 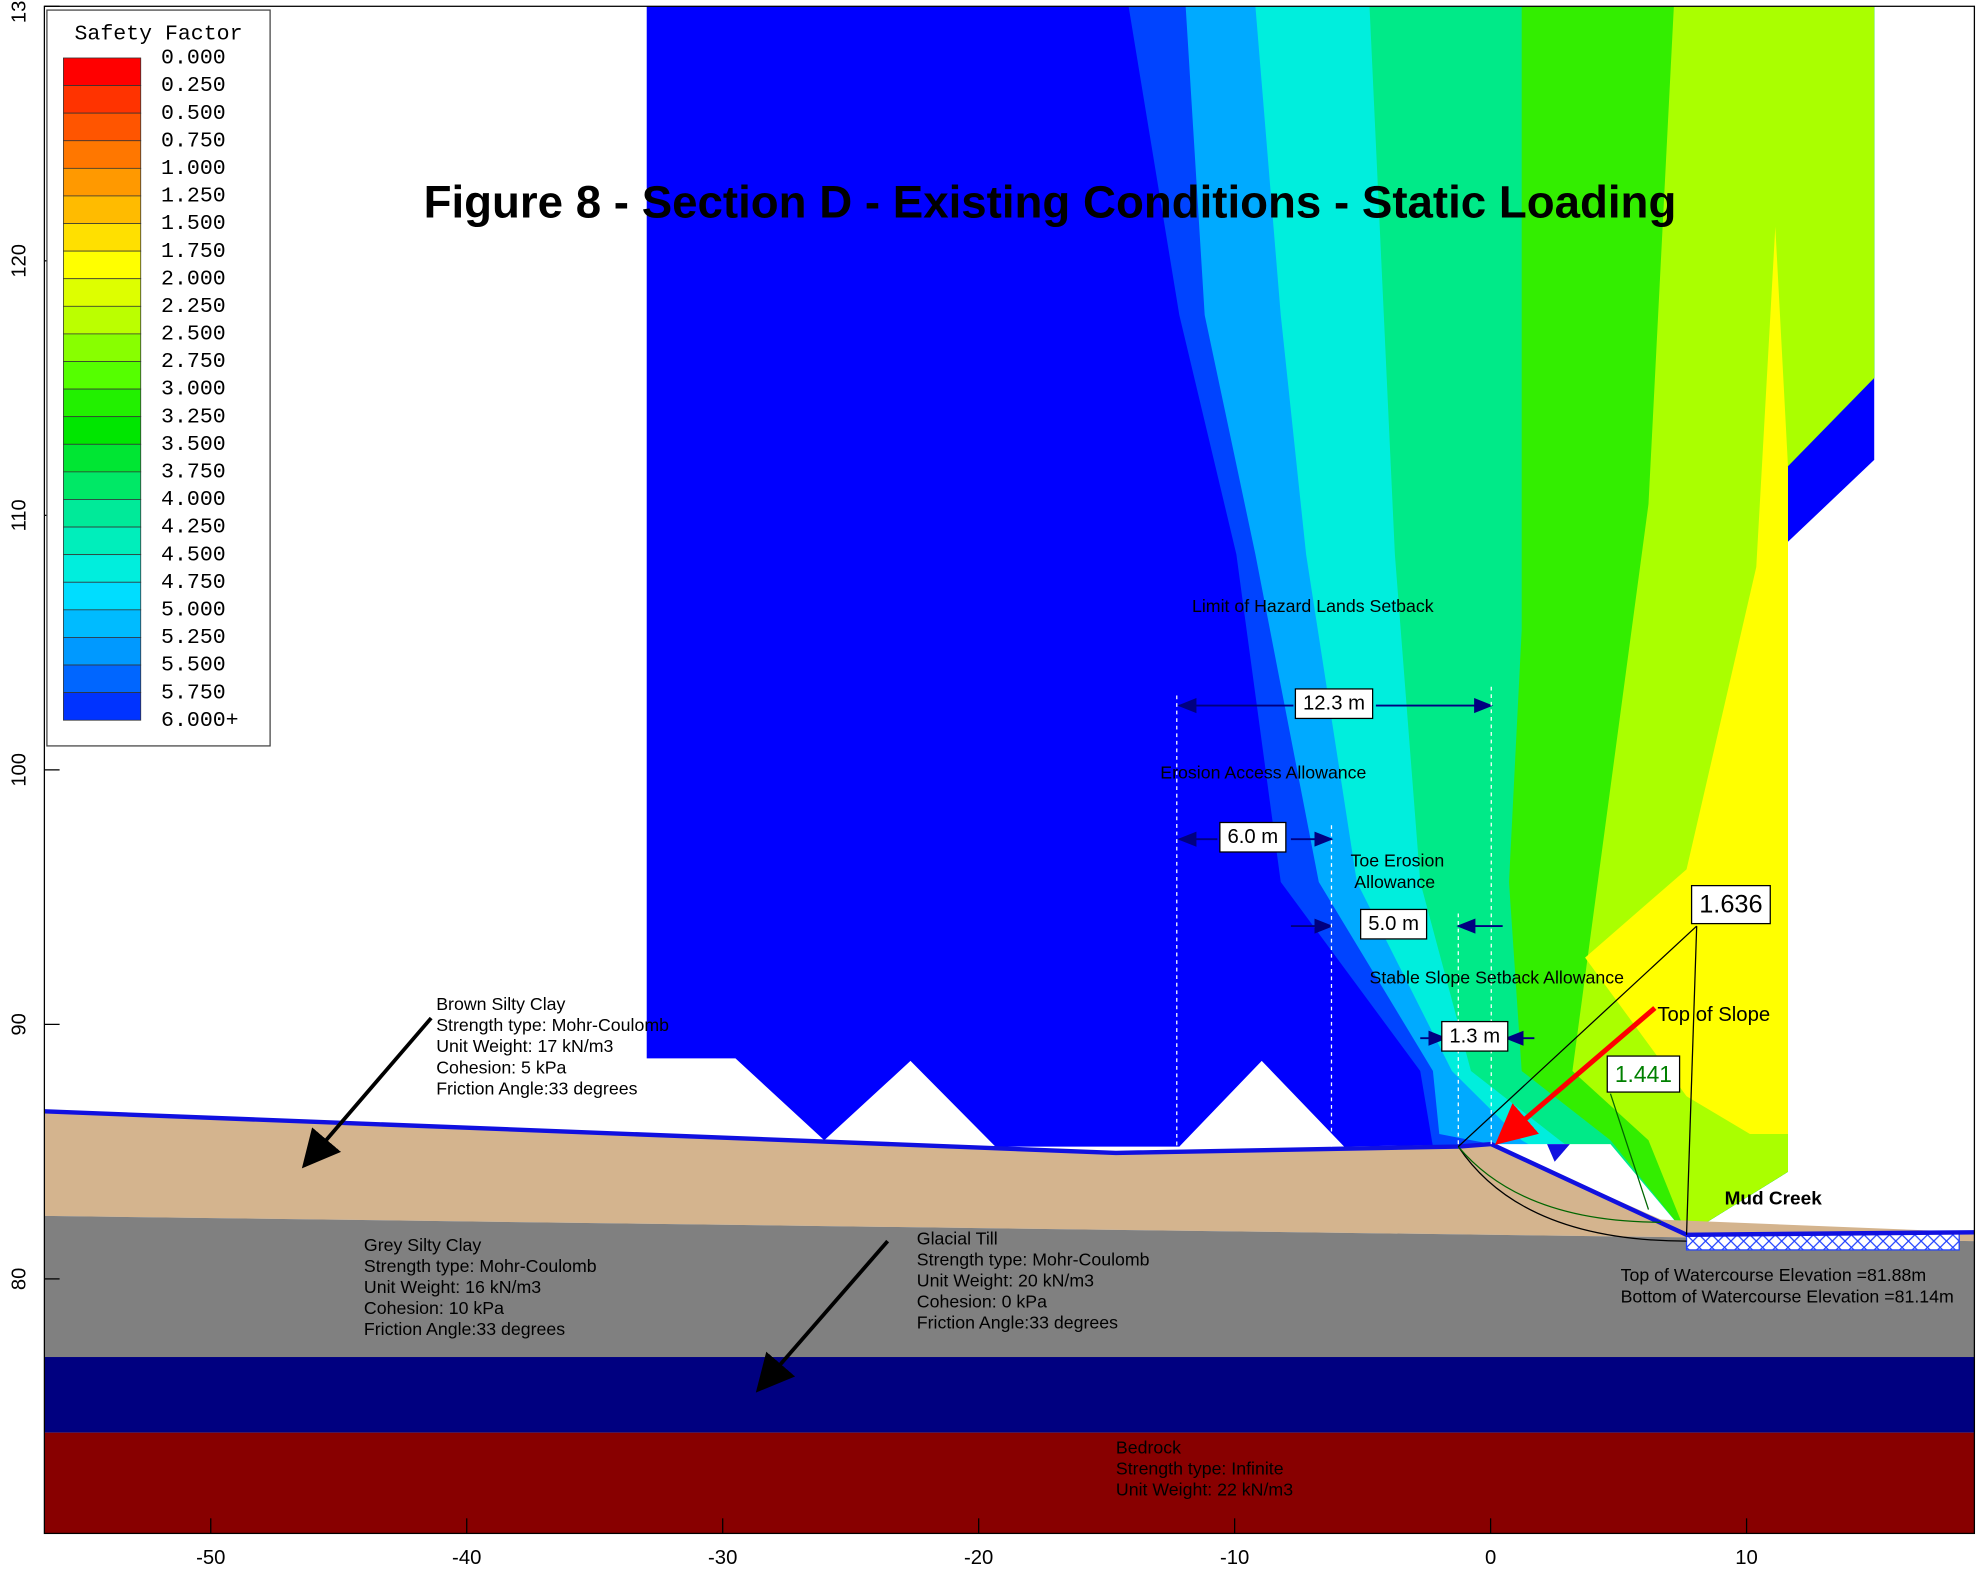 What do you see at coordinates (1313, 606) in the screenshot?
I see `annotation: Limit of Hazard Lands Setback` at bounding box center [1313, 606].